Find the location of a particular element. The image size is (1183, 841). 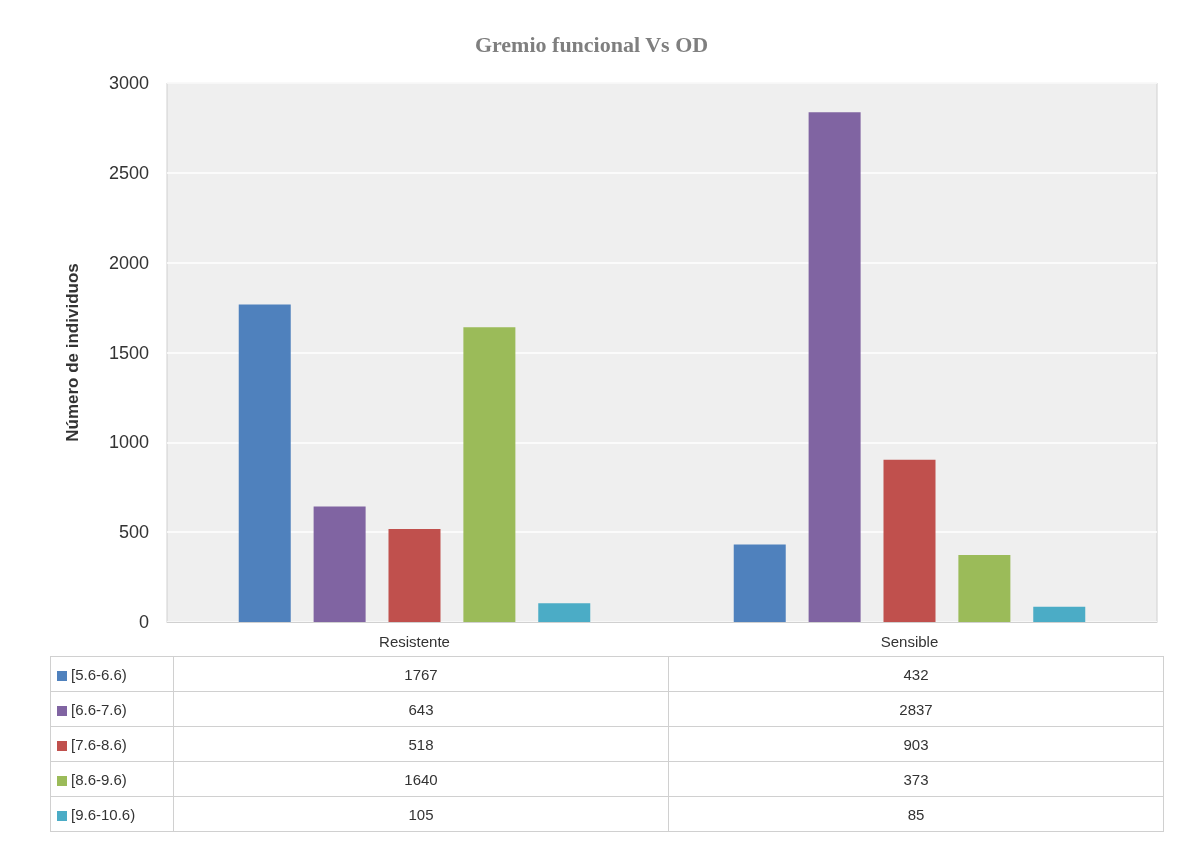

y-tick-label: 3000 is located at coordinates (128, 83).